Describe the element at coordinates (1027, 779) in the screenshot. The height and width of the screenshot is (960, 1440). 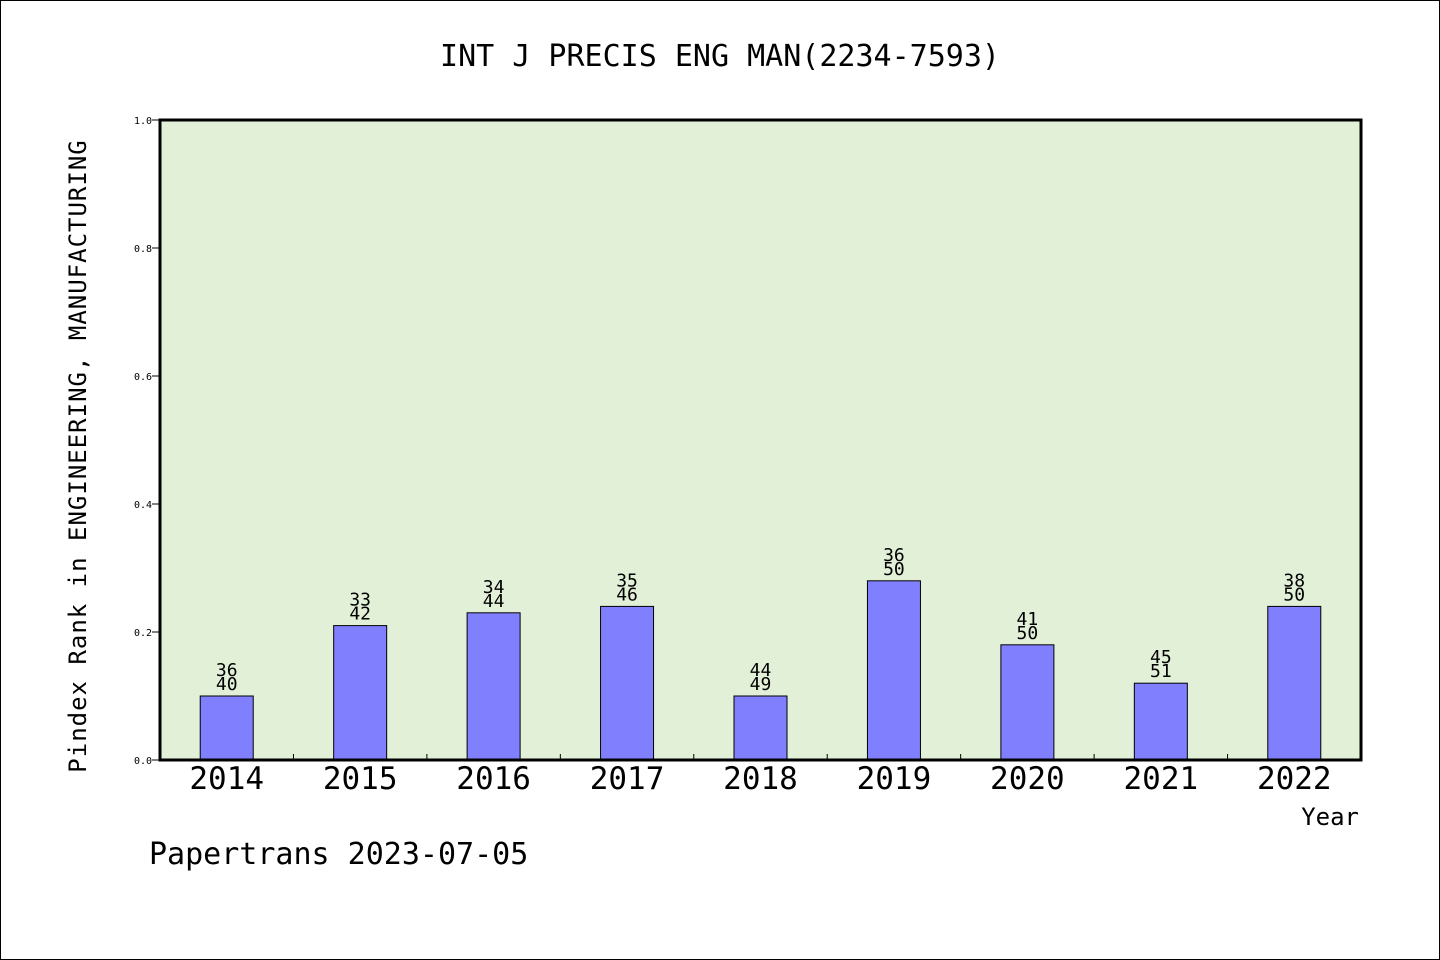
I see `x-tick-label: 2020` at that location.